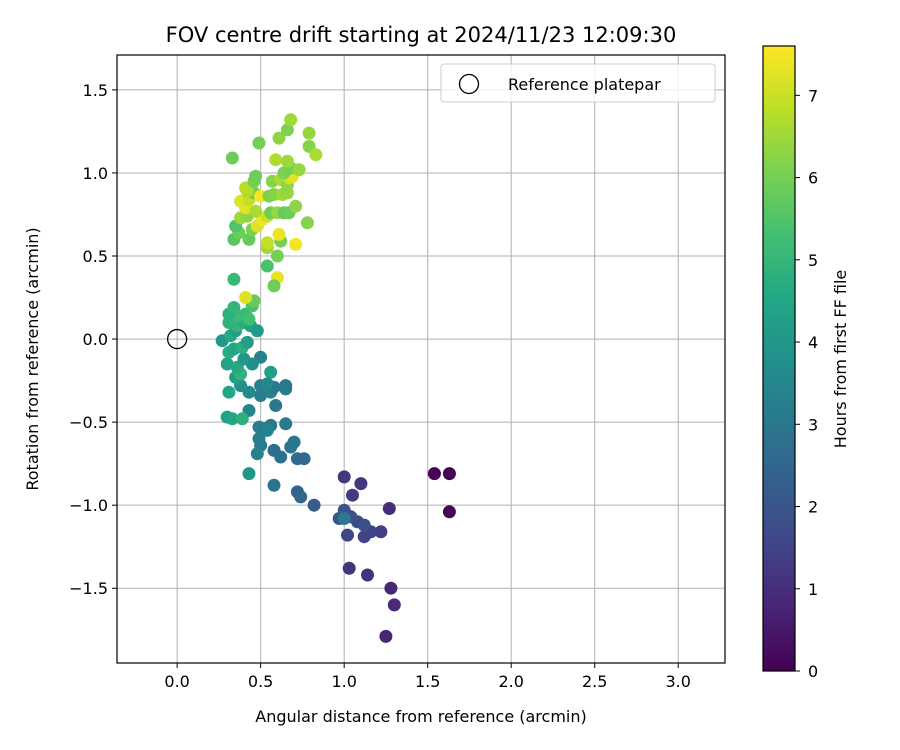 The width and height of the screenshot is (900, 750). Describe the element at coordinates (95, 339) in the screenshot. I see `y-tick-label: 0.0` at that location.